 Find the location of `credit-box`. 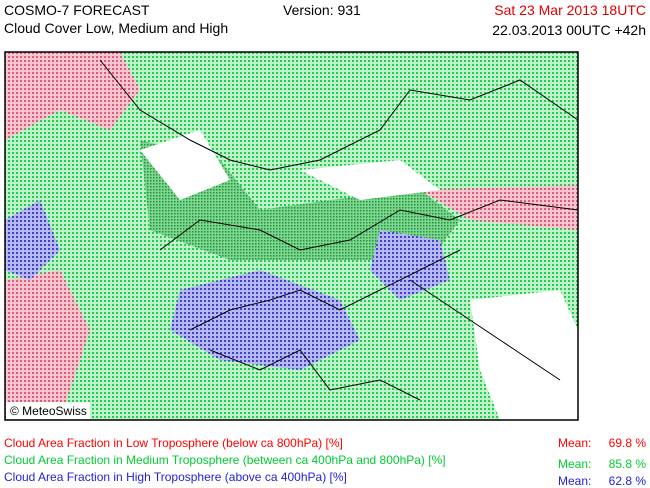

credit-box is located at coordinates (48, 410).